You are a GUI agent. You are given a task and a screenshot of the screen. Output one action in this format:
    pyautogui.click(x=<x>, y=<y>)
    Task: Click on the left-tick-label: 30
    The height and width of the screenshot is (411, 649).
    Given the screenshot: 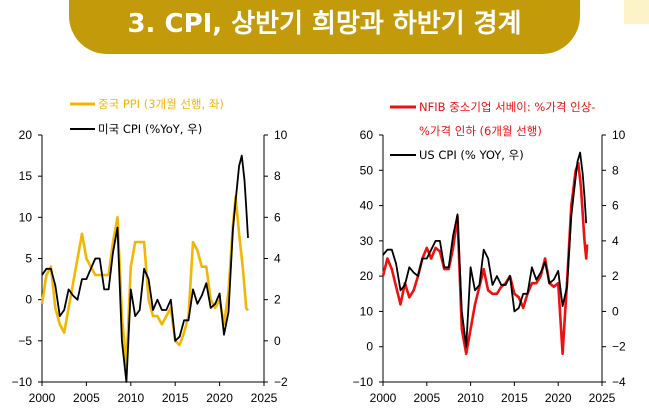 What is the action you would take?
    pyautogui.click(x=367, y=241)
    